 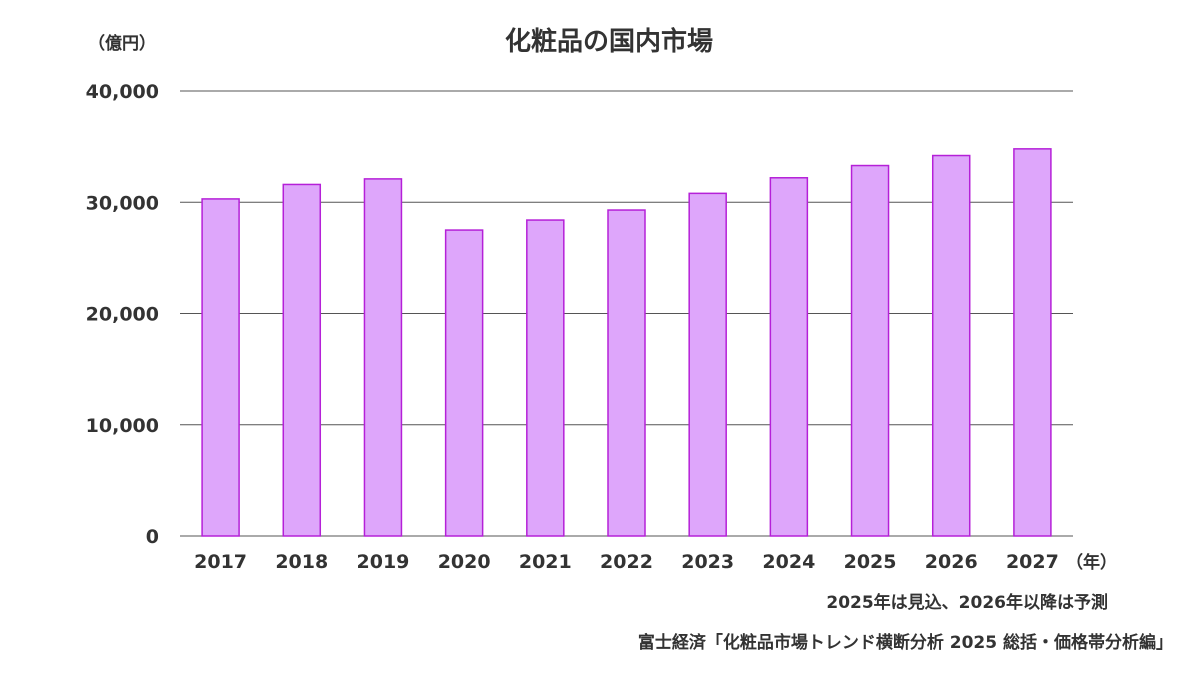 What do you see at coordinates (789, 357) in the screenshot?
I see `bar-2024` at bounding box center [789, 357].